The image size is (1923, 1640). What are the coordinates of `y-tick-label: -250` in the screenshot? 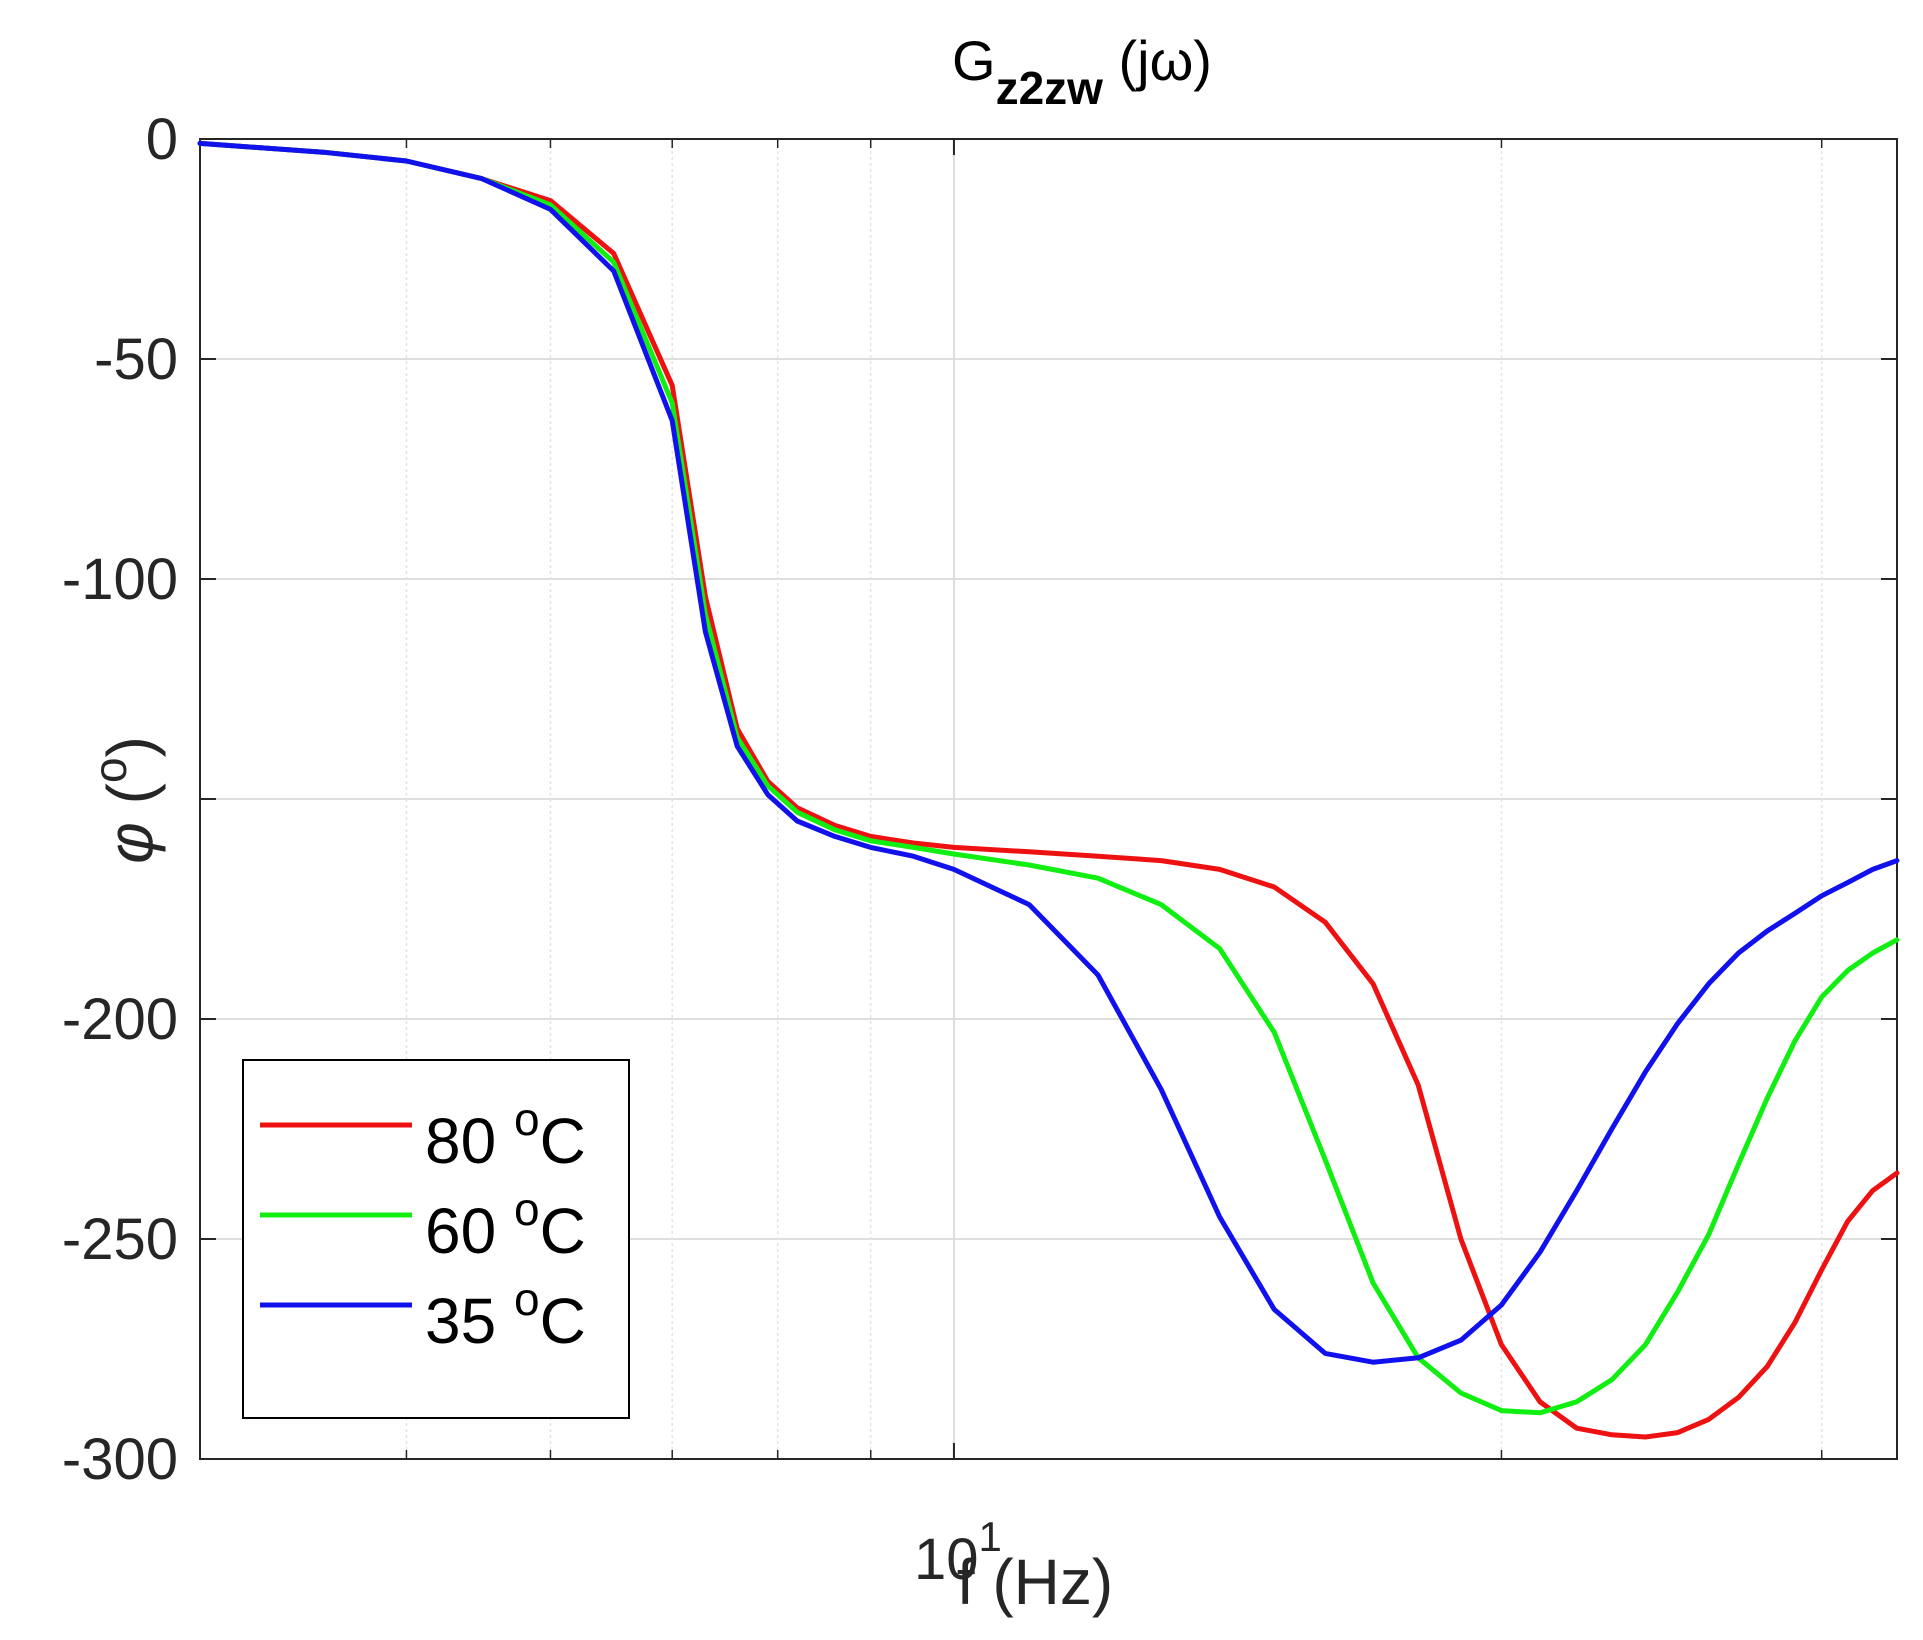 It's located at (120, 1239).